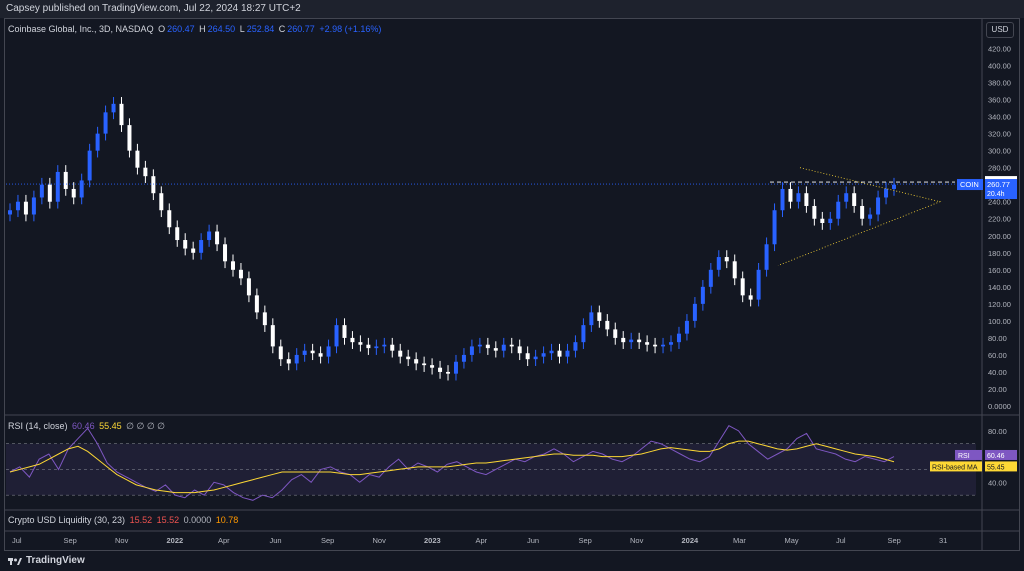 Image resolution: width=1024 pixels, height=571 pixels. I want to click on high-label: H, so click(202, 29).